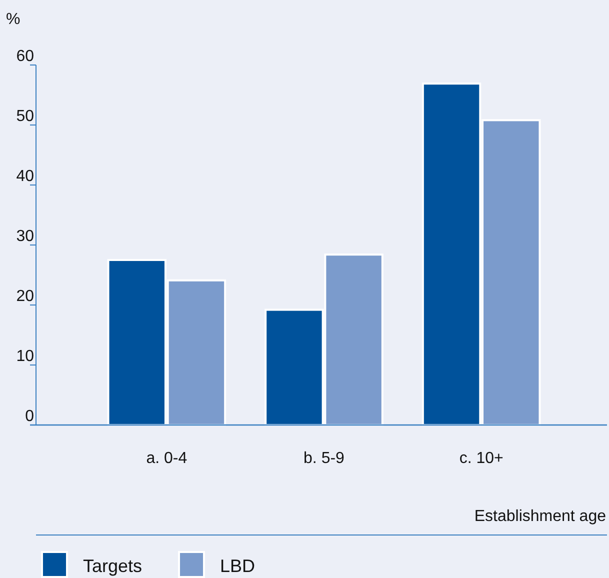 The height and width of the screenshot is (578, 609). Describe the element at coordinates (238, 566) in the screenshot. I see `legend-label: LBD` at that location.